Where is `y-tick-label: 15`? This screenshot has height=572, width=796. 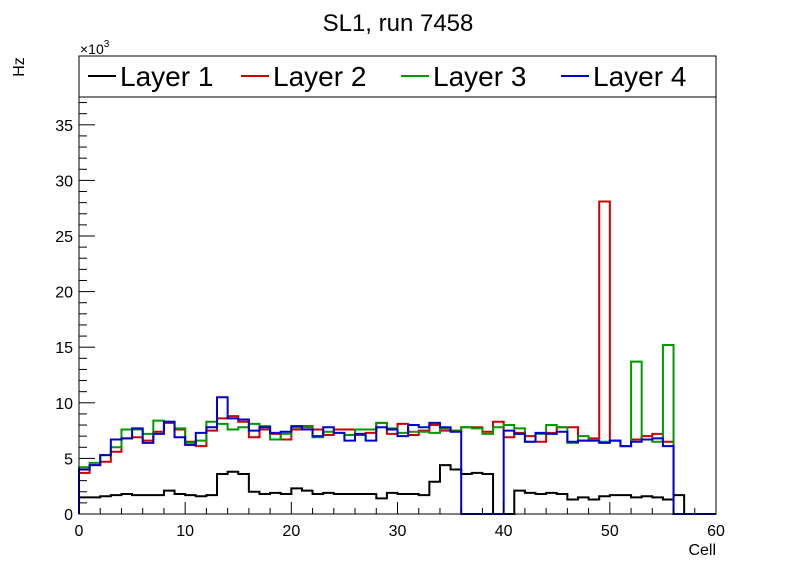 y-tick-label: 15 is located at coordinates (64, 348).